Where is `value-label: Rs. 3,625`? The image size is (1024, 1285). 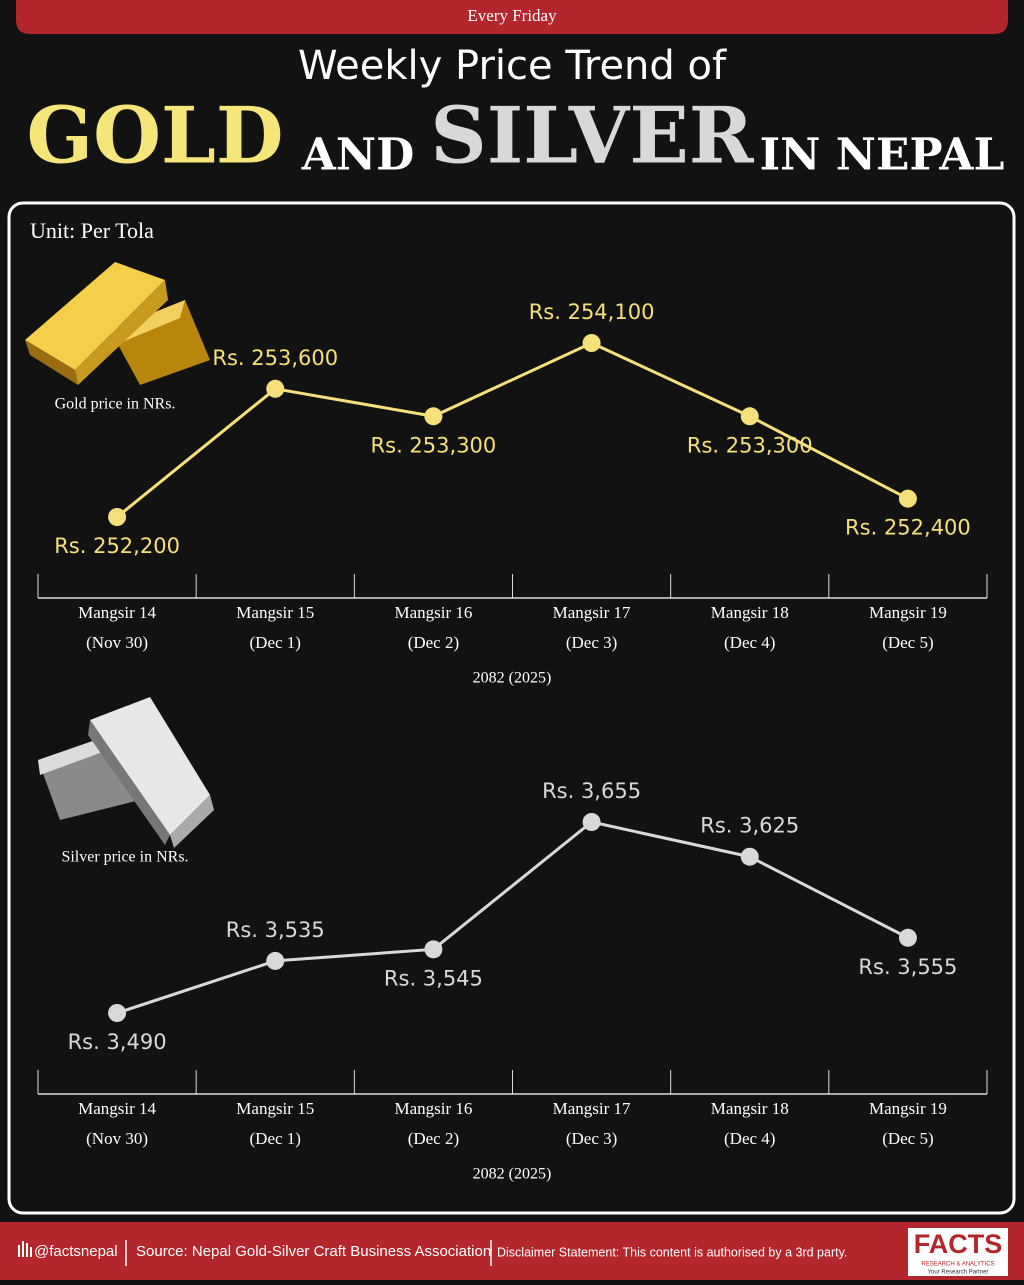 value-label: Rs. 3,625 is located at coordinates (749, 826).